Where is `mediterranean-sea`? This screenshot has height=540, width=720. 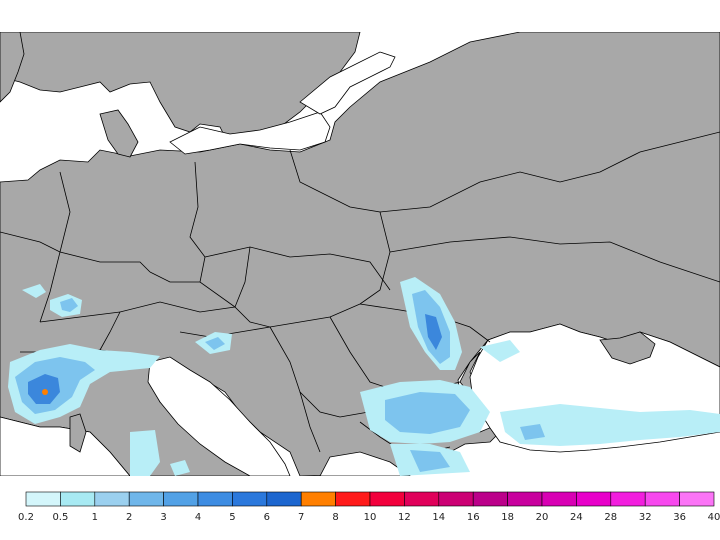
mediterranean-sea is located at coordinates (65, 446).